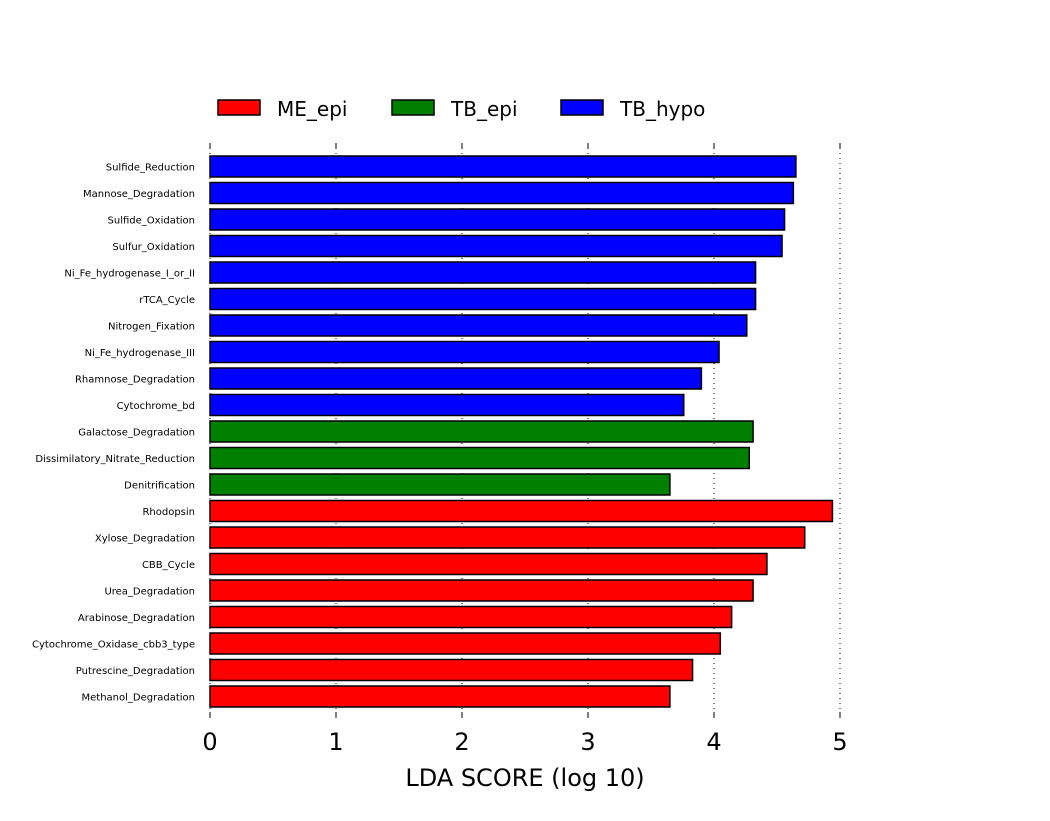 The height and width of the screenshot is (821, 1050). Describe the element at coordinates (136, 618) in the screenshot. I see `category-label: Arabinose_Degradation` at that location.